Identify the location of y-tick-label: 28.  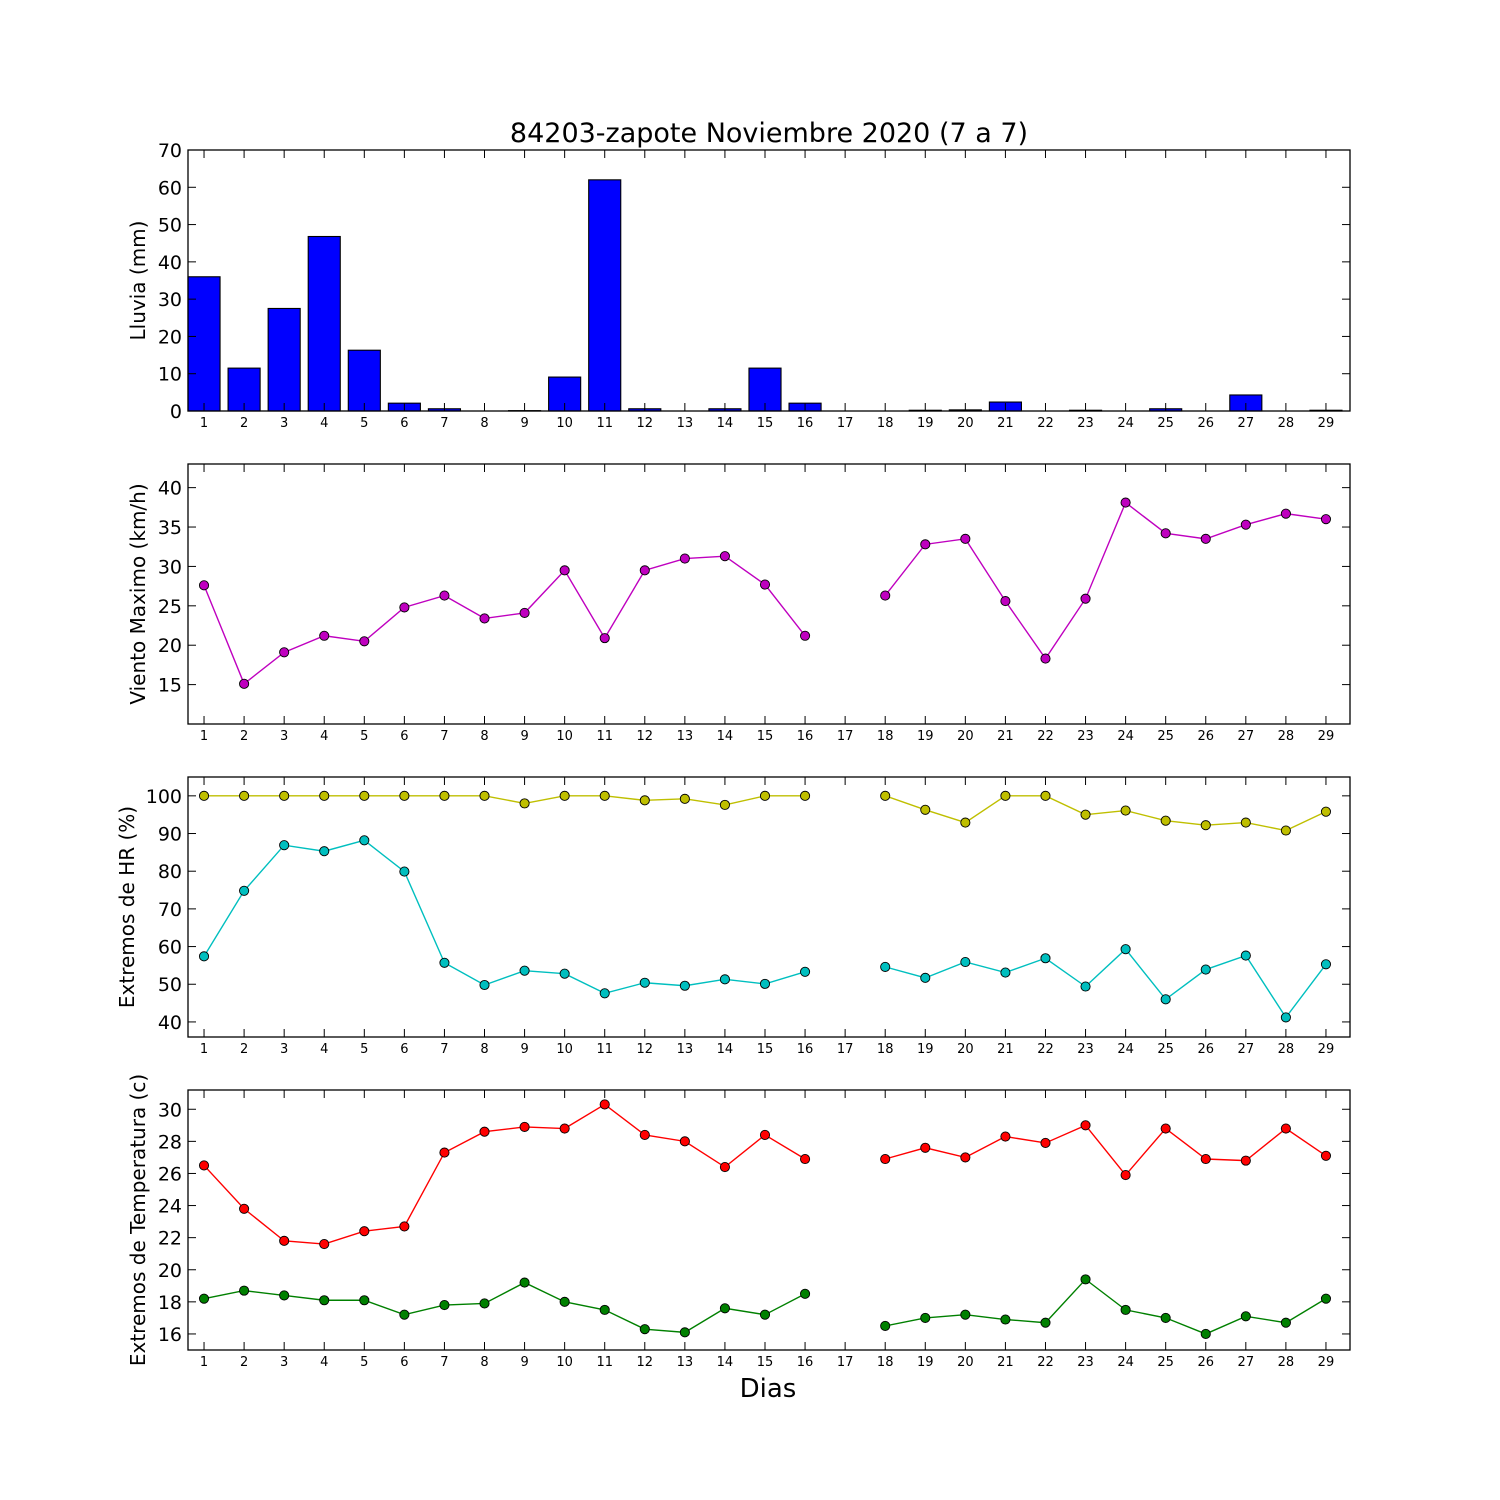
(170, 1142).